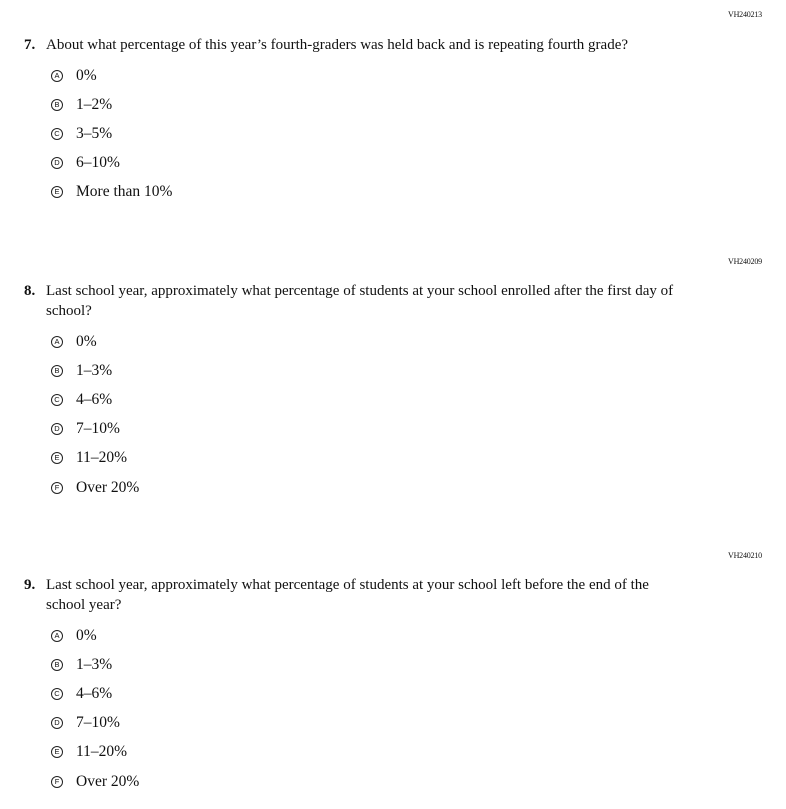 This screenshot has width=786, height=809. Describe the element at coordinates (367, 104) in the screenshot. I see `option-b: B 1–2%` at that location.